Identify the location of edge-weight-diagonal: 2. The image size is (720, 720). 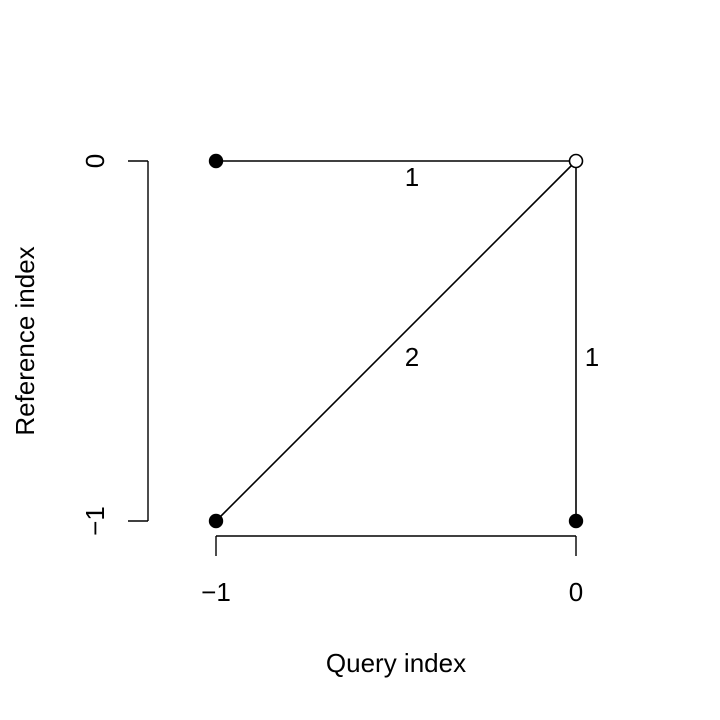
(412, 357).